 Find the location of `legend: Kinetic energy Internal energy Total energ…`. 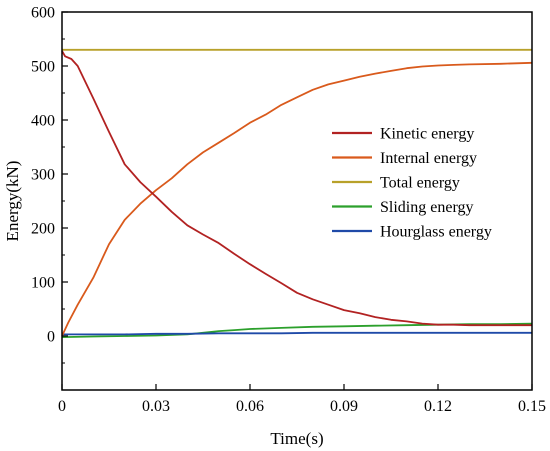

legend: Kinetic energy Internal energy Total energ… is located at coordinates (412, 183).